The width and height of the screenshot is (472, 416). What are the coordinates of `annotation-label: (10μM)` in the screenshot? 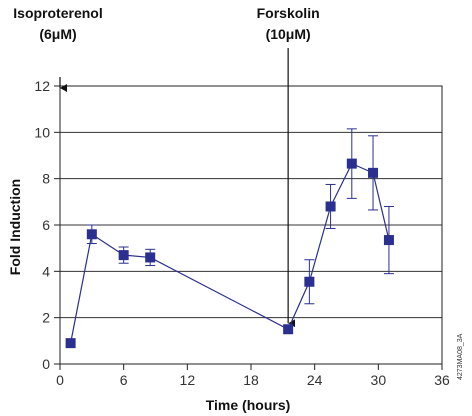 It's located at (288, 34).